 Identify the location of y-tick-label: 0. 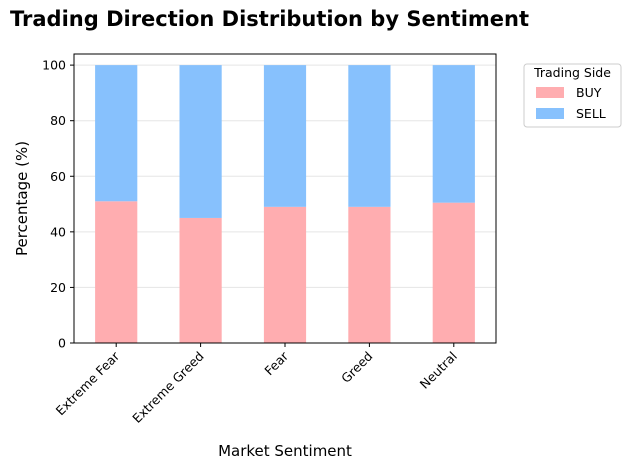
(62, 343).